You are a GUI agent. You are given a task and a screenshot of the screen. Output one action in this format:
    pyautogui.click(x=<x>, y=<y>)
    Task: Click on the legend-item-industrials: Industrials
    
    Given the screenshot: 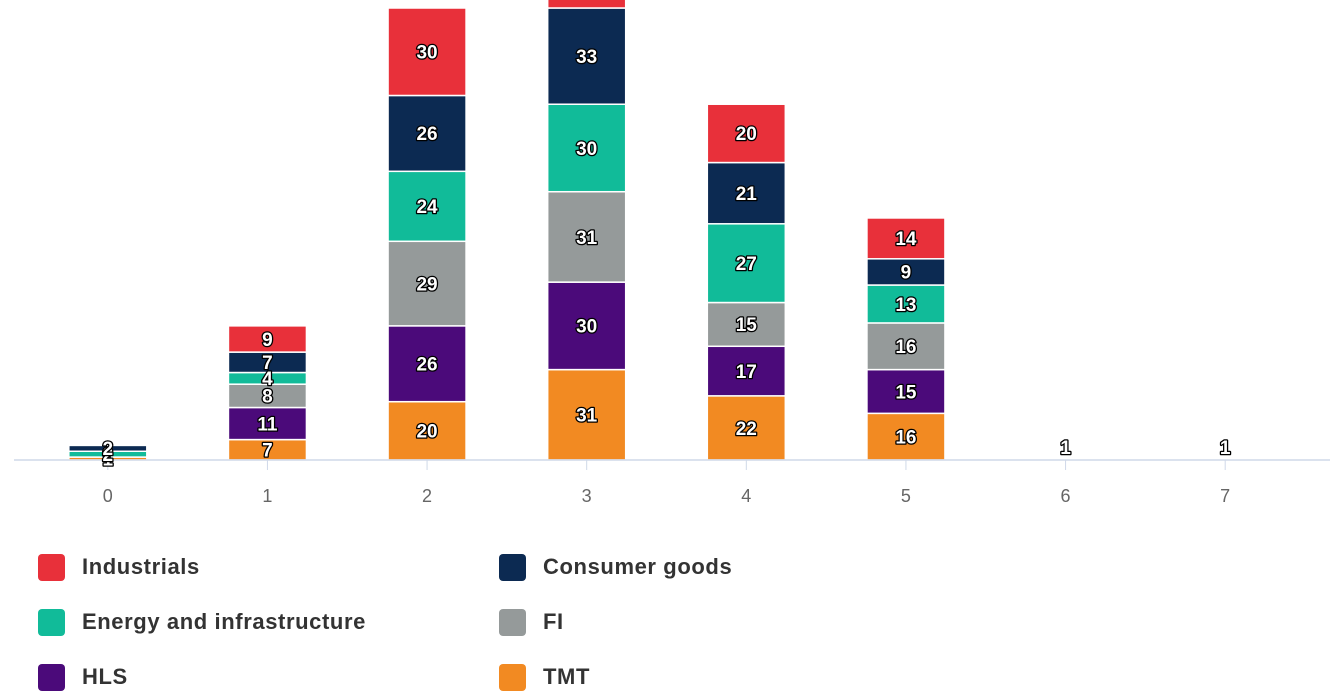 What is the action you would take?
    pyautogui.click(x=119, y=567)
    